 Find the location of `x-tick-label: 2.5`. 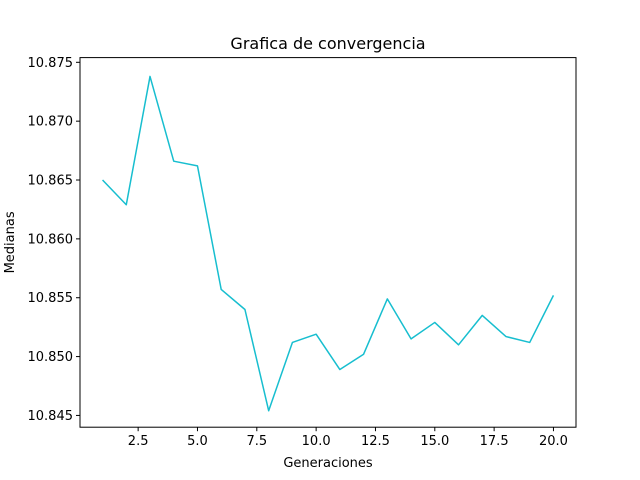

x-tick-label: 2.5 is located at coordinates (138, 441).